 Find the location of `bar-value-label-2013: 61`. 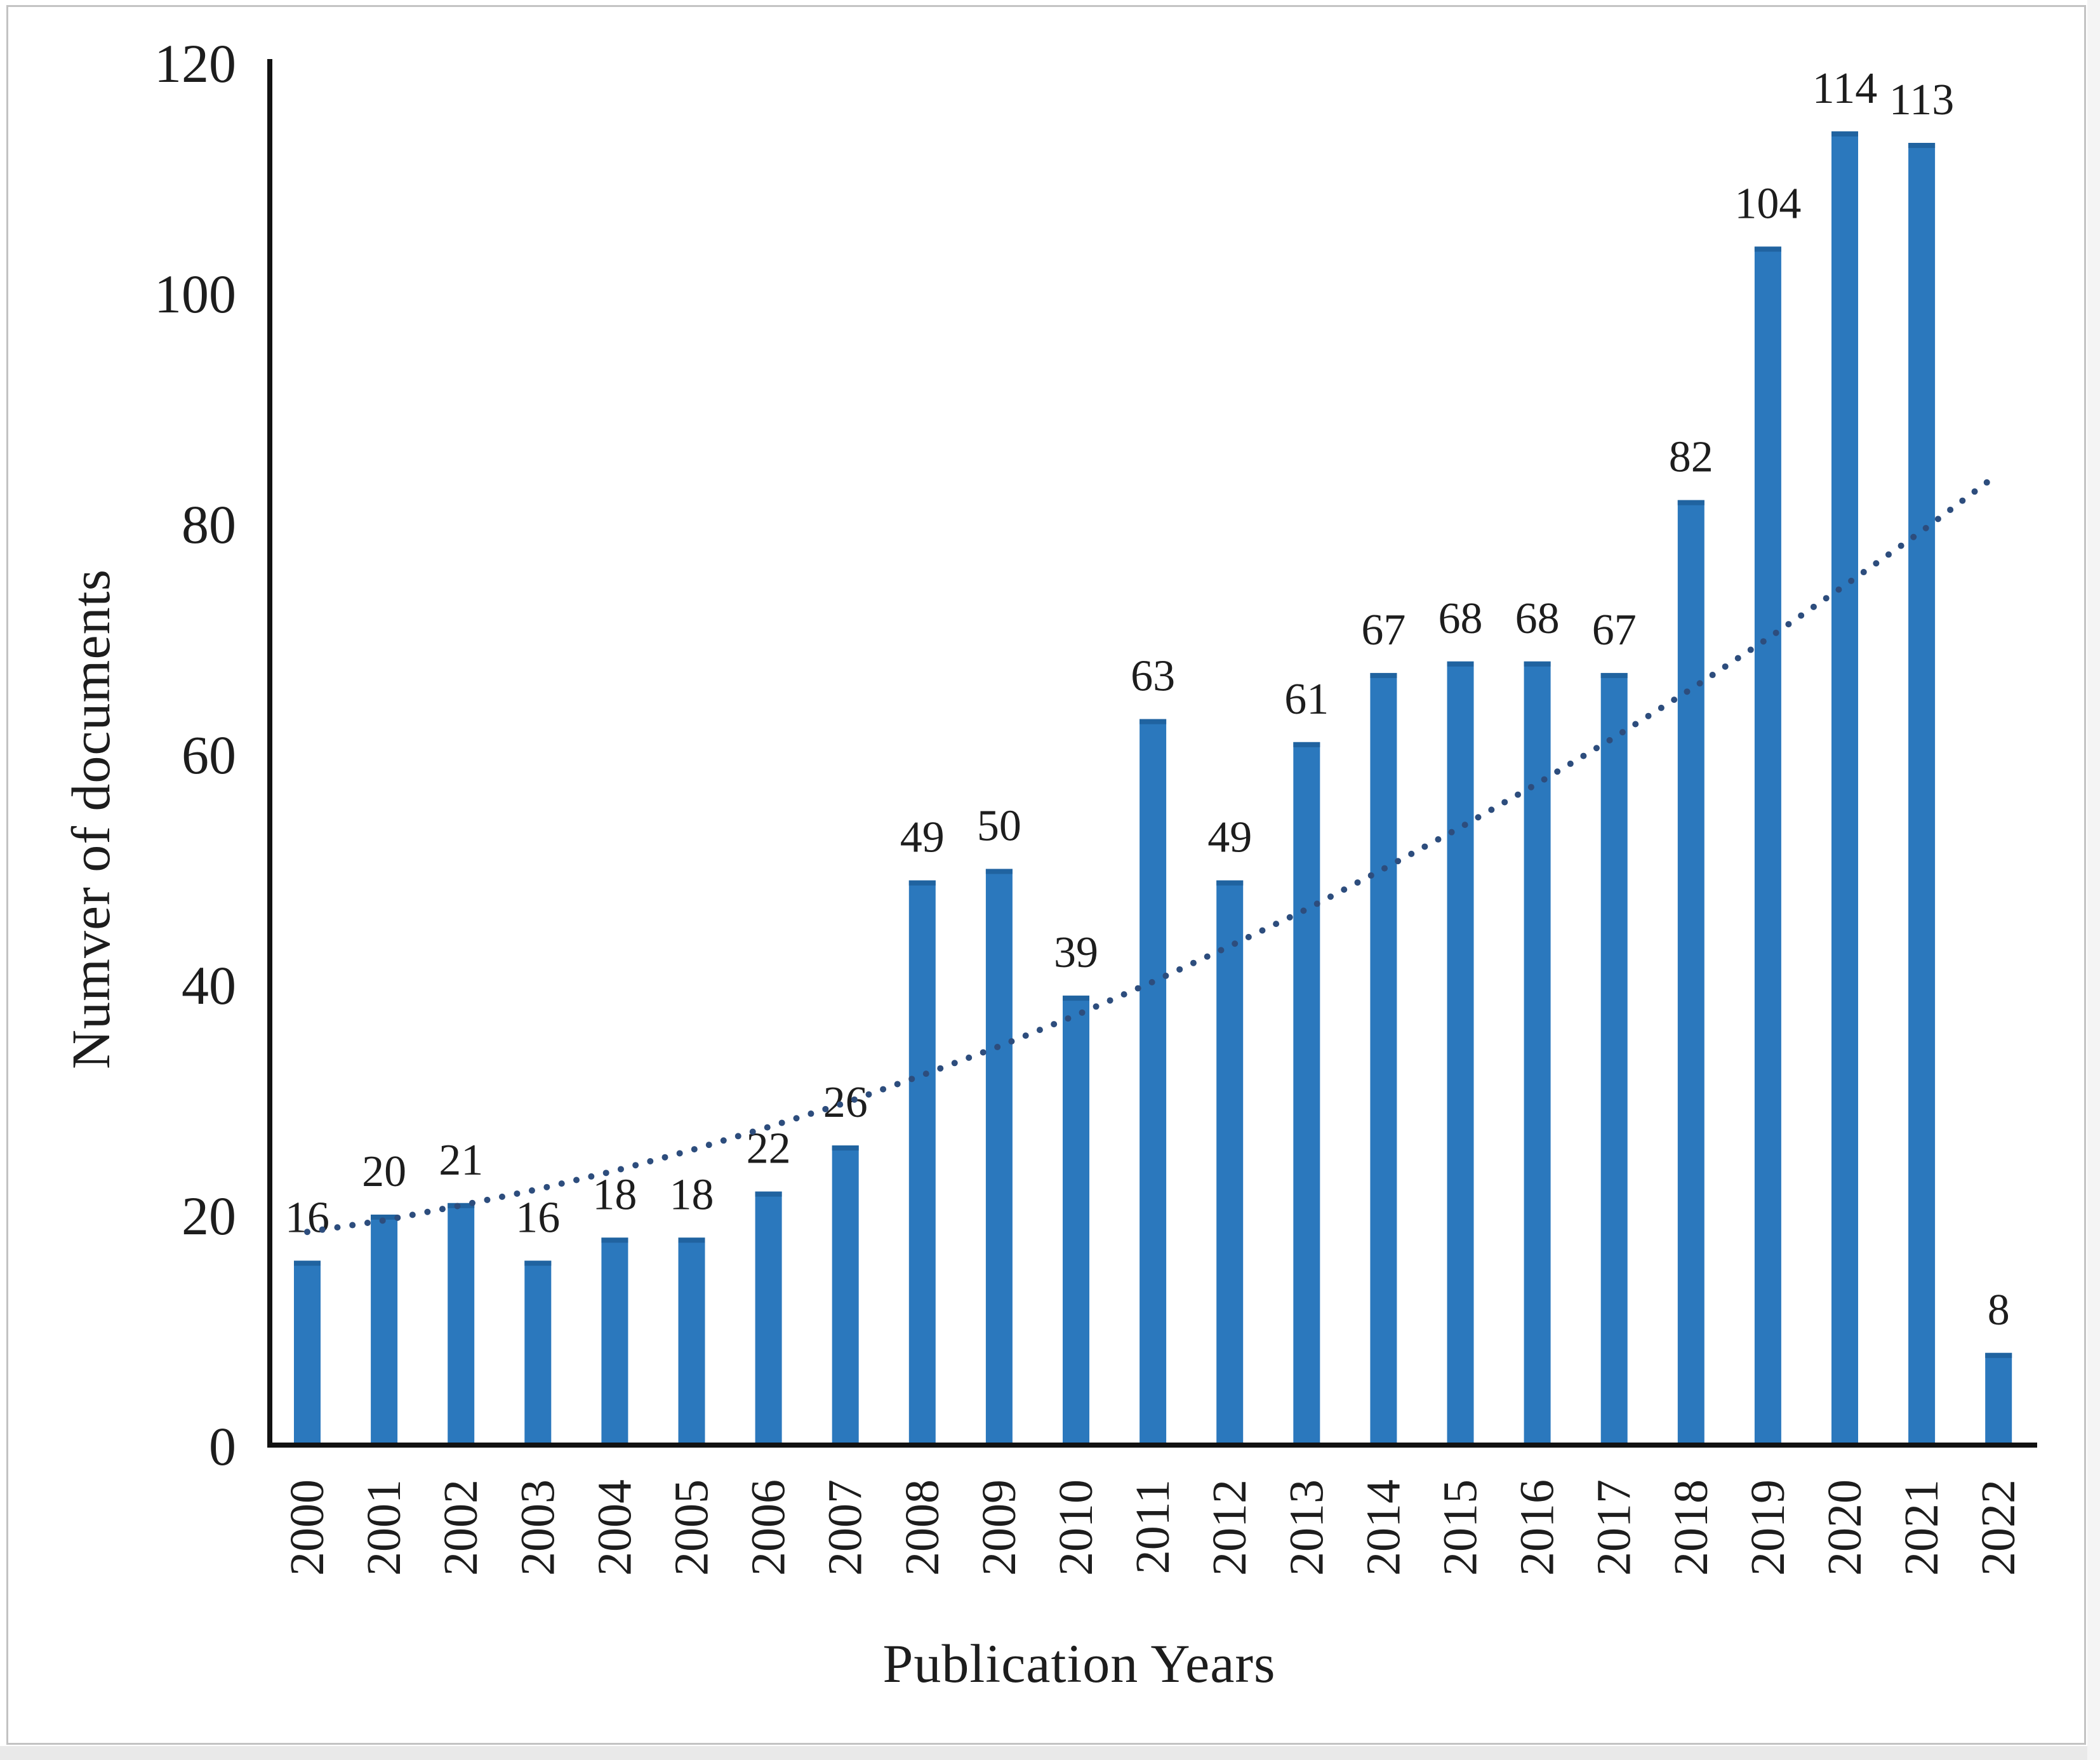

bar-value-label-2013: 61 is located at coordinates (1306, 699).